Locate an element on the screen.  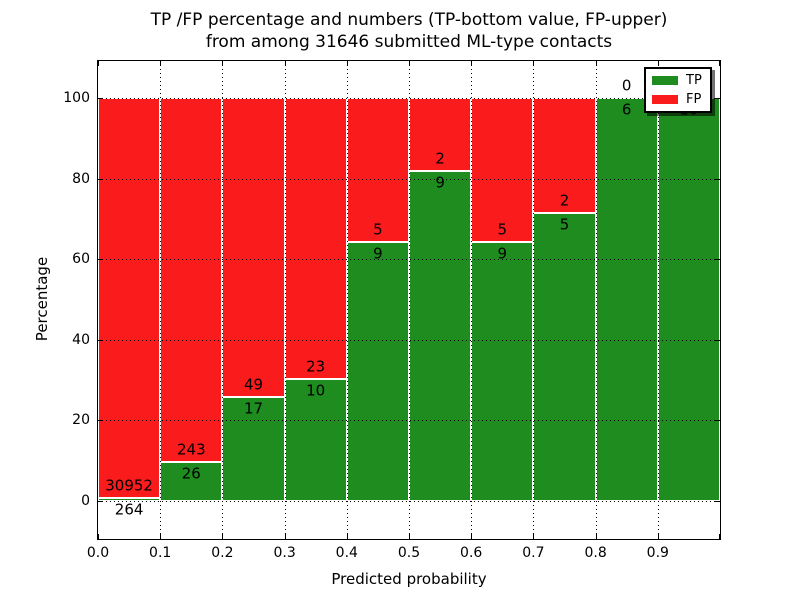
y-tick-label: 40 is located at coordinates (81, 339).